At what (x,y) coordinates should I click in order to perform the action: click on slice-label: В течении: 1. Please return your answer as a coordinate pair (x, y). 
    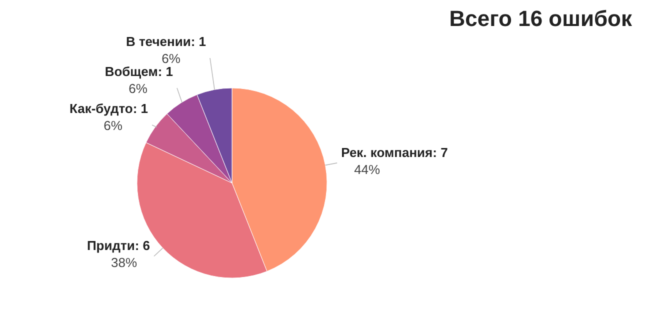
    Looking at the image, I should click on (166, 41).